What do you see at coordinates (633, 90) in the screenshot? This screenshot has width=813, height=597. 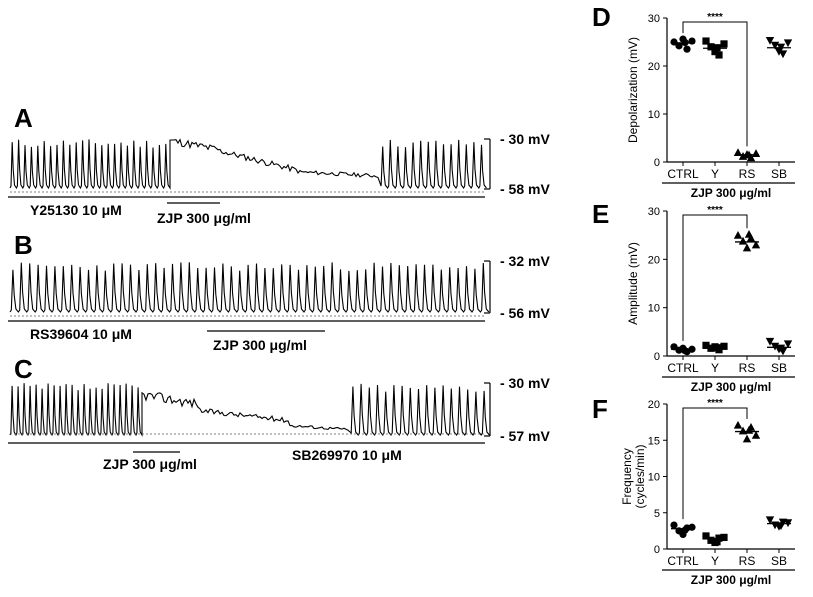 I see `y-axis-title: Depolarization (mV)` at bounding box center [633, 90].